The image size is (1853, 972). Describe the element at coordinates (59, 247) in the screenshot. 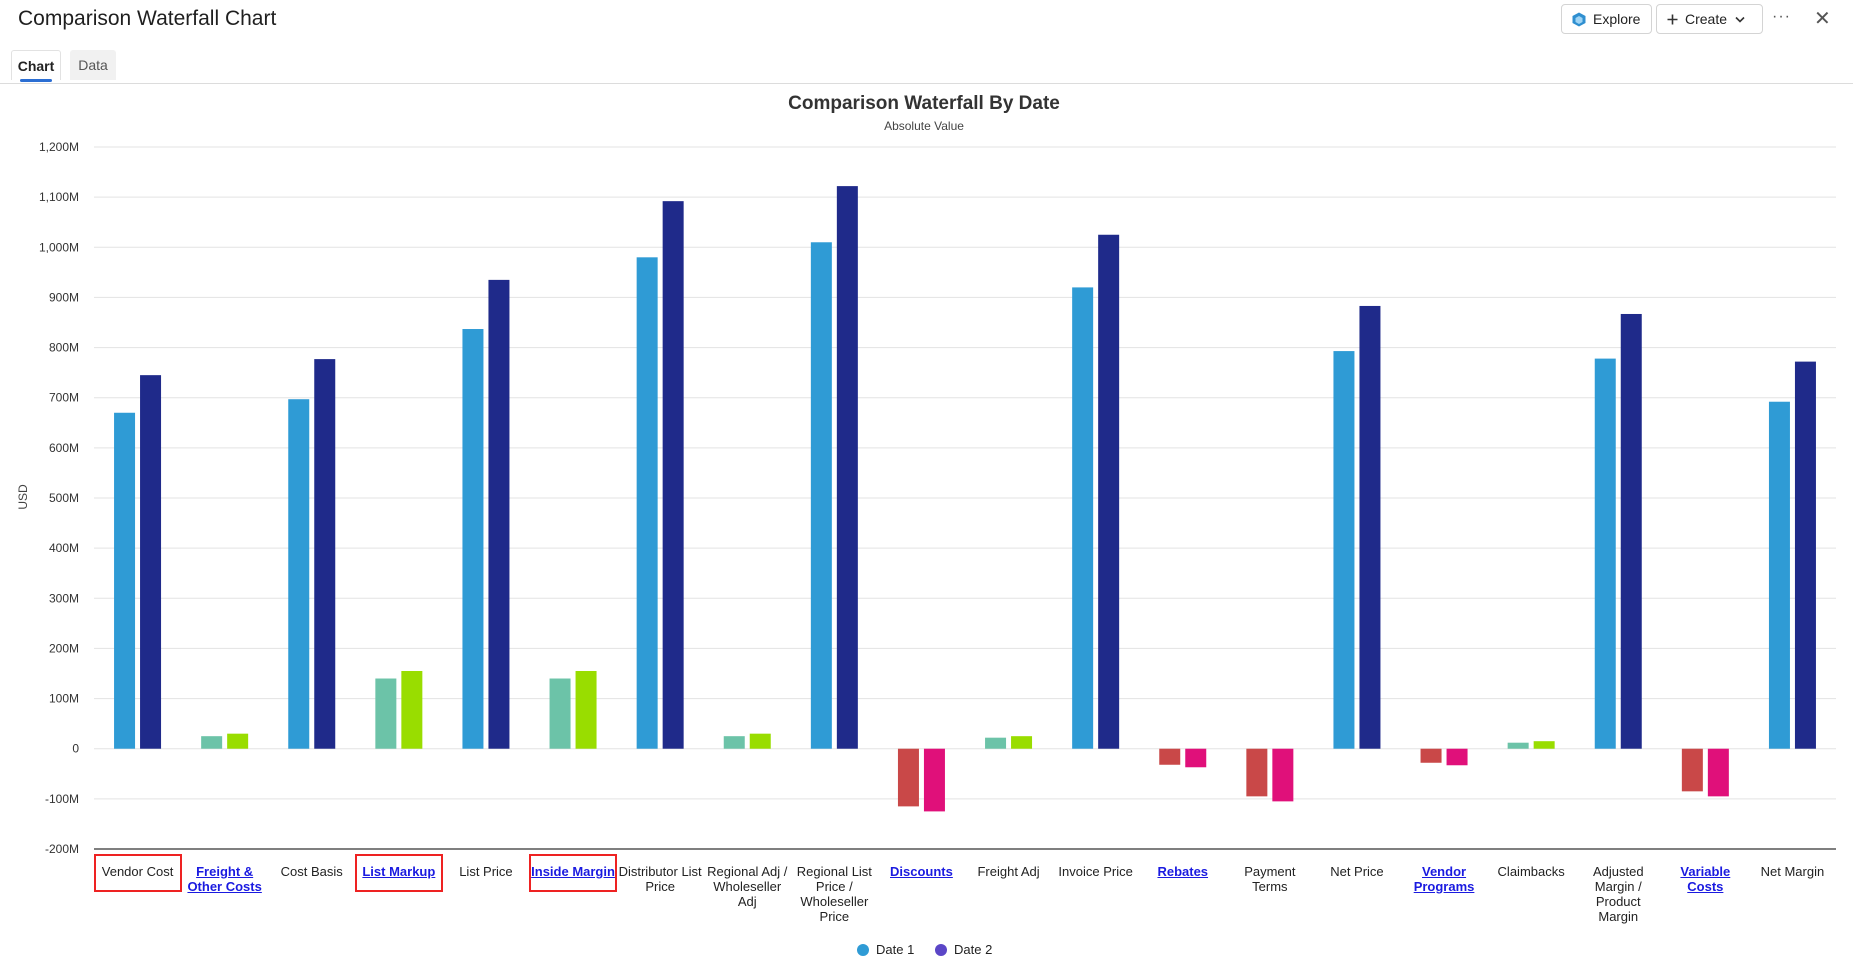

I see `y-tick-label: 1,000M` at that location.